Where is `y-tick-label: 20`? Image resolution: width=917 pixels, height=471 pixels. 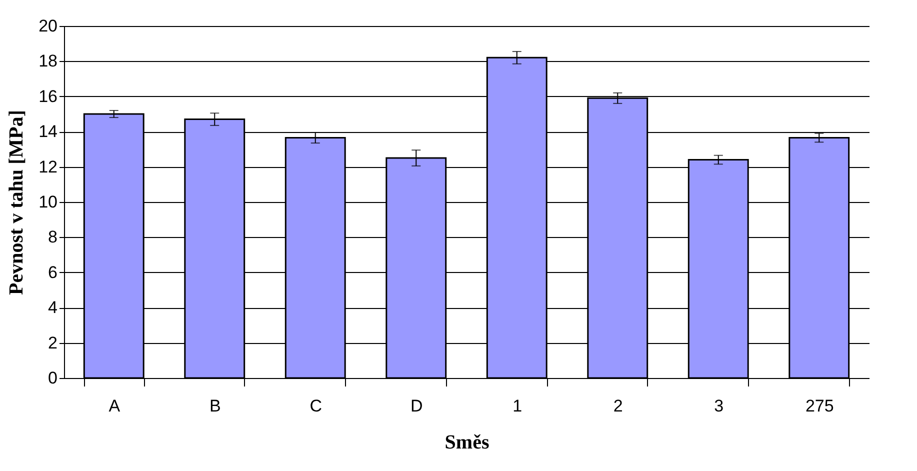
y-tick-label: 20 is located at coordinates (48, 26).